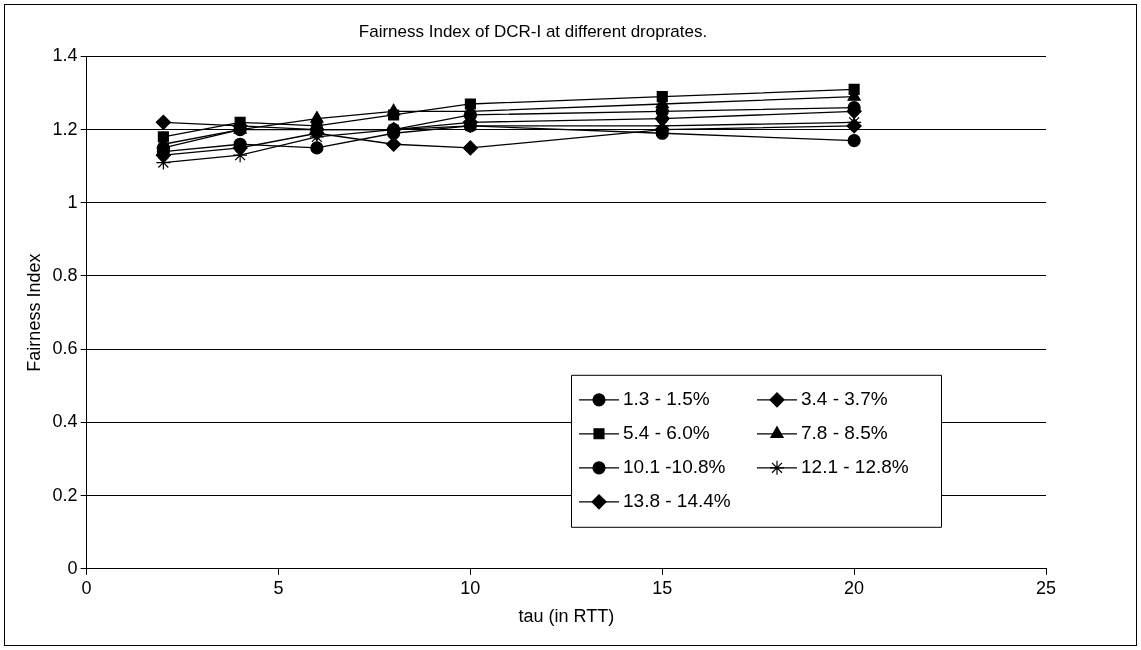 Image resolution: width=1141 pixels, height=650 pixels. What do you see at coordinates (65, 274) in the screenshot?
I see `y-tick-label: 0.8` at bounding box center [65, 274].